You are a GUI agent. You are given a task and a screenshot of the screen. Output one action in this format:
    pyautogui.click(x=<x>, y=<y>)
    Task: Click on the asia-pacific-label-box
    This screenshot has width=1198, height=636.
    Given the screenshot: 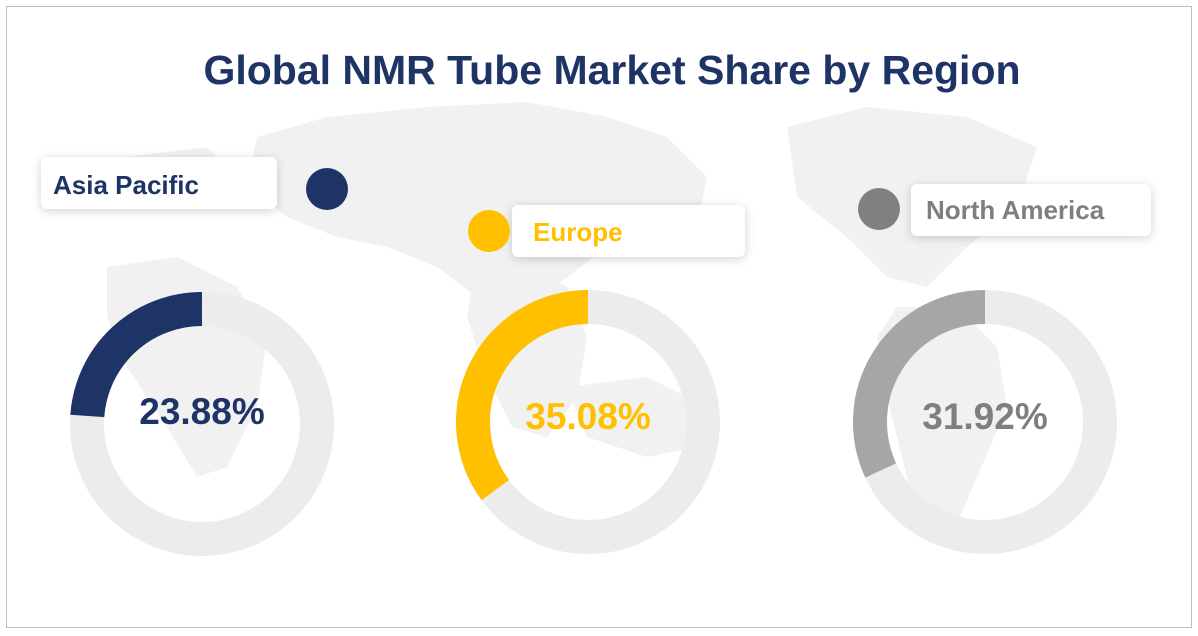 What is the action you would take?
    pyautogui.click(x=159, y=183)
    